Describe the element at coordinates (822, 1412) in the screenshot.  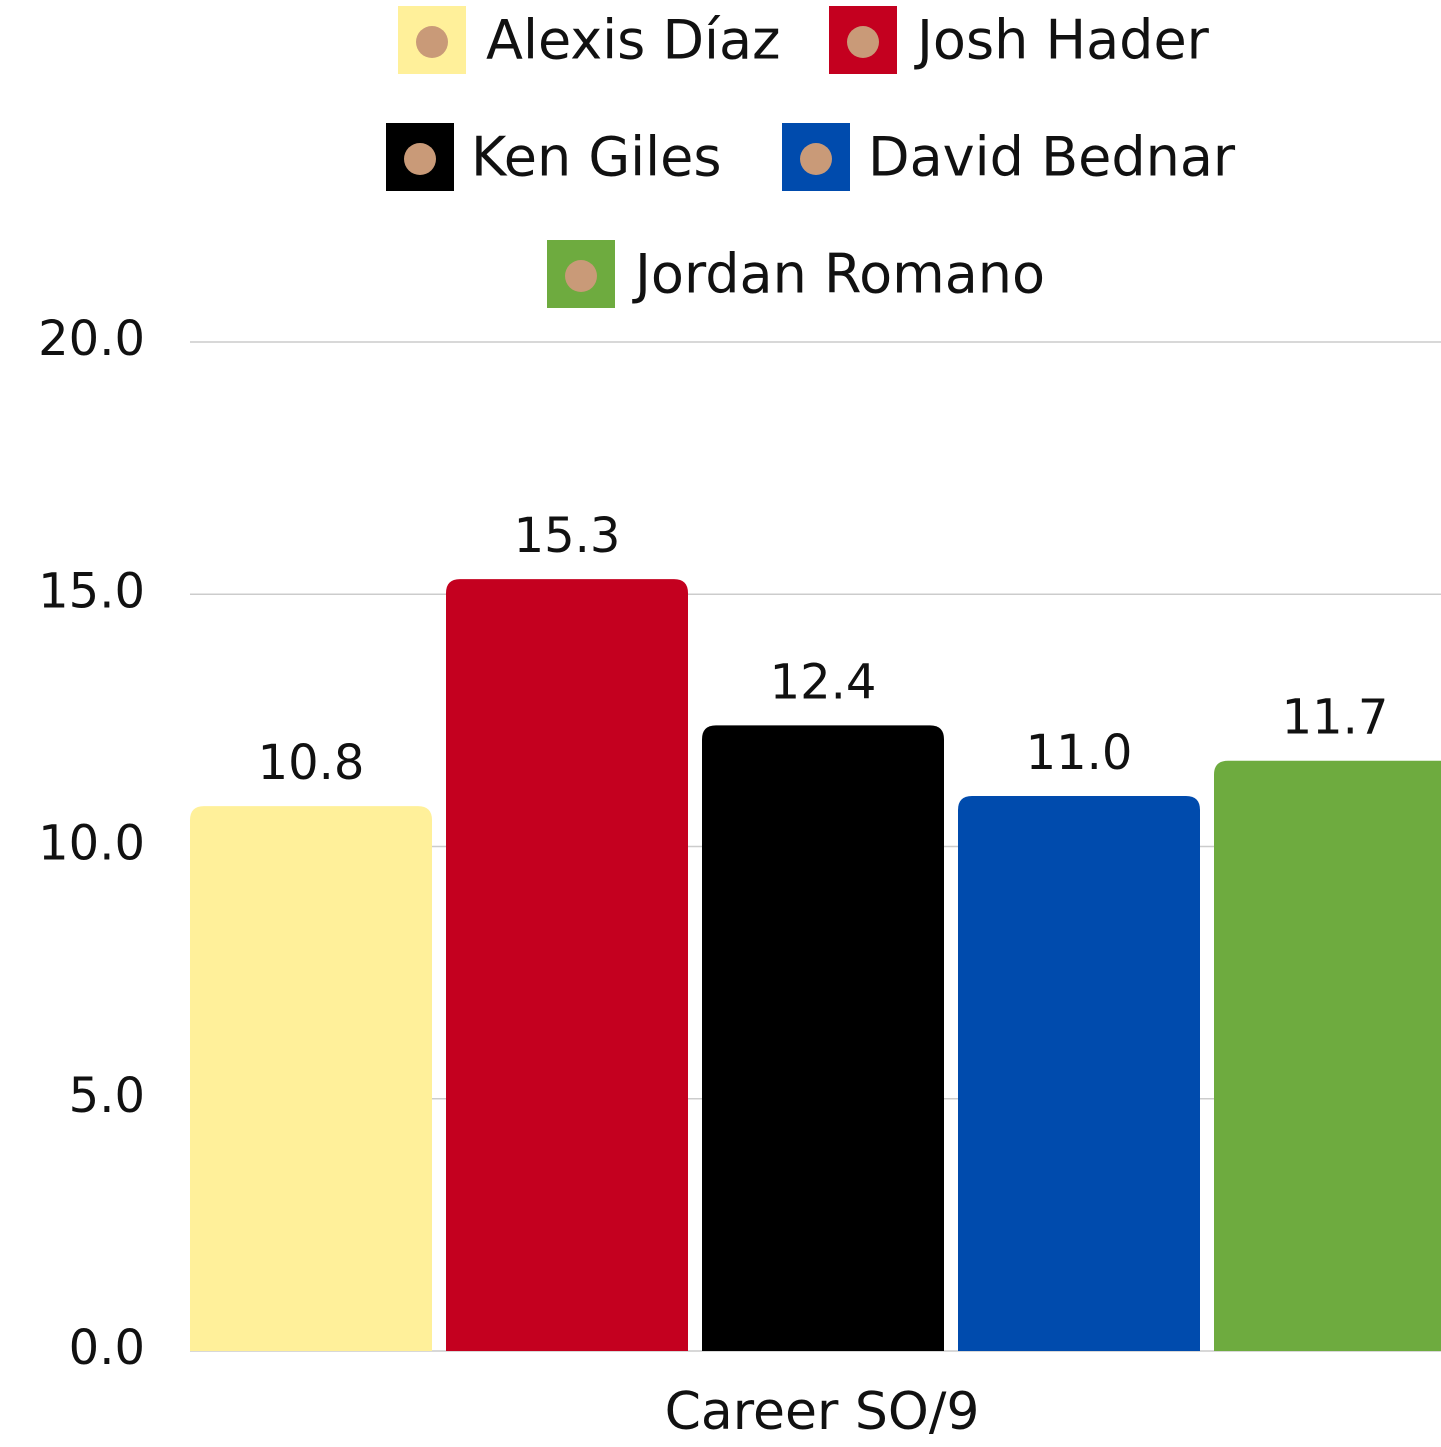
I see `x-tick-label: Career SO/9` at that location.